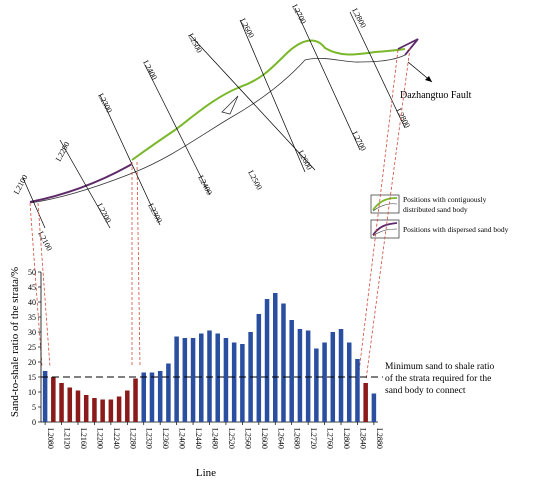 The width and height of the screenshot is (550, 487). Describe the element at coordinates (150, 70) in the screenshot. I see `survey-label-l2400-top: L2400` at that location.